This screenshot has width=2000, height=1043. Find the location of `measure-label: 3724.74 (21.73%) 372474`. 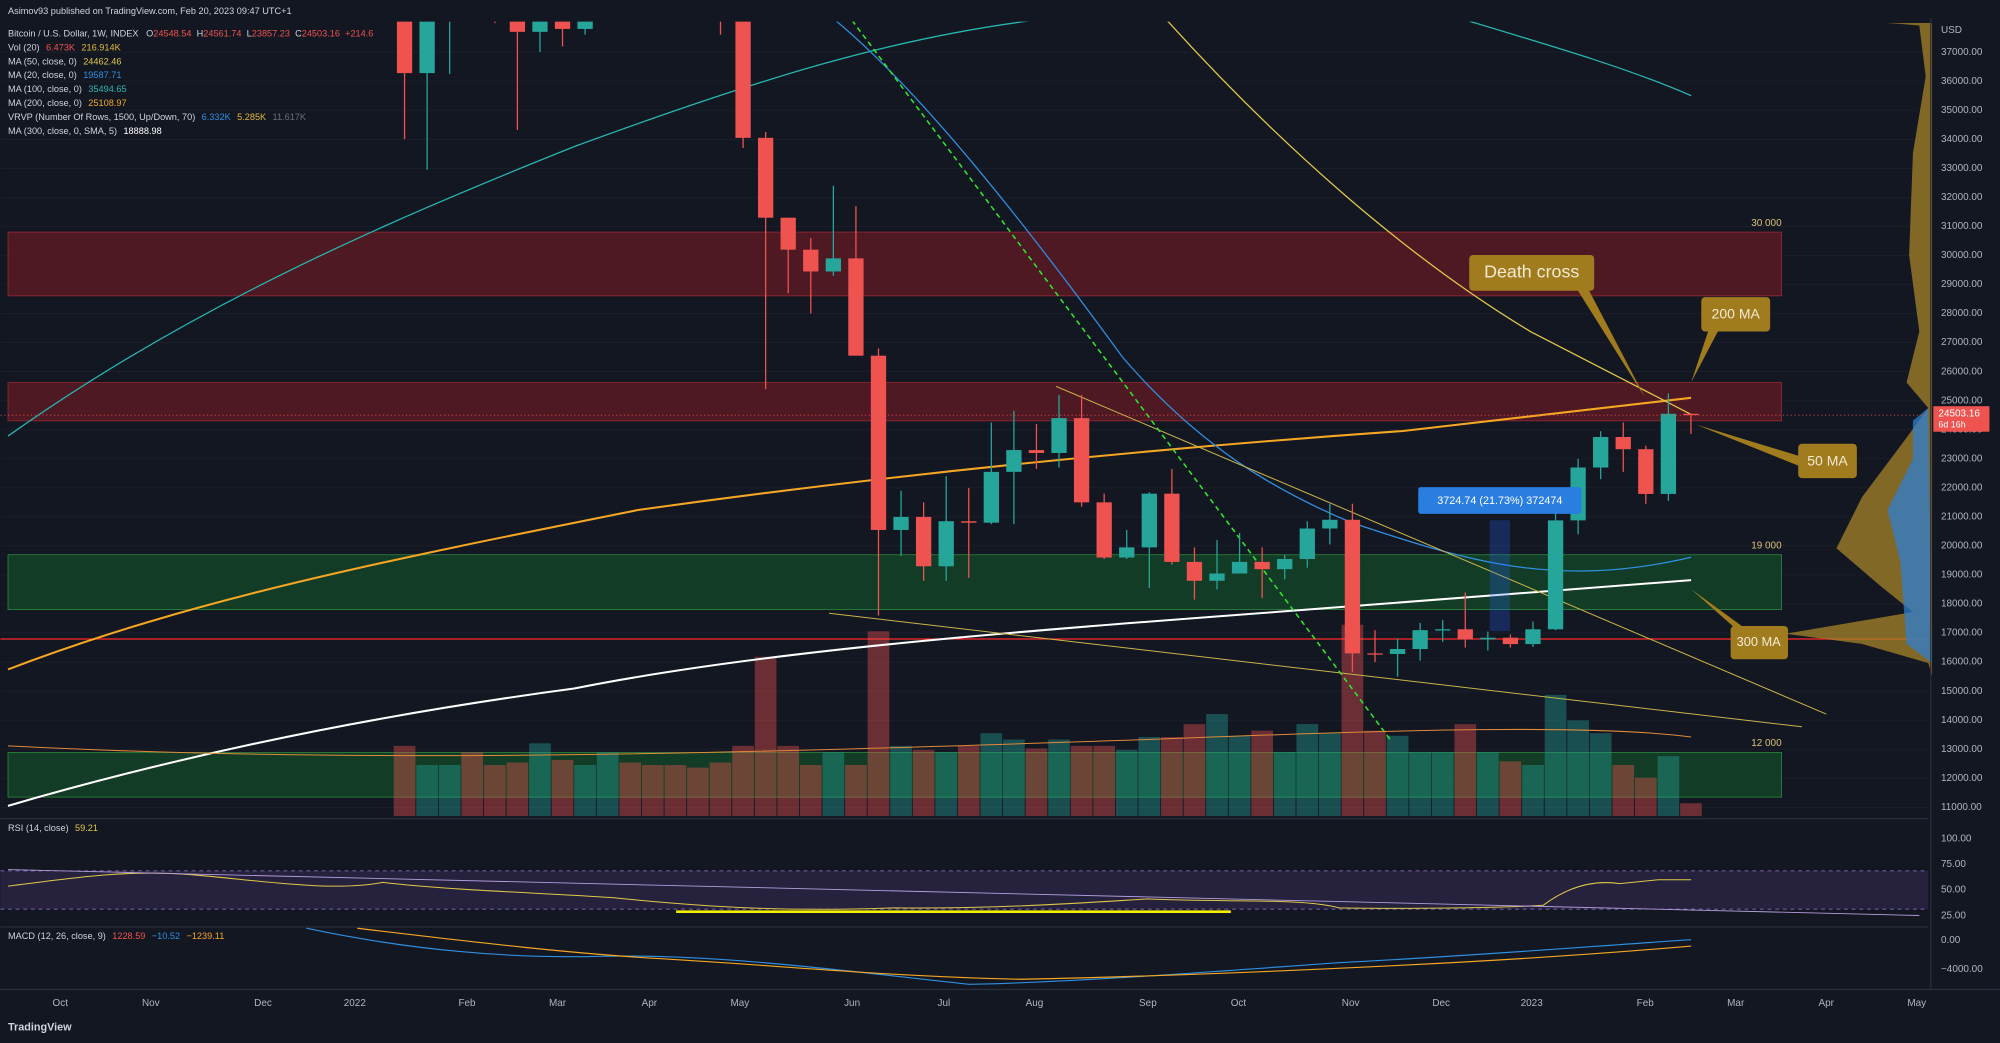

measure-label: 3724.74 (21.73%) 372474 is located at coordinates (1499, 501).